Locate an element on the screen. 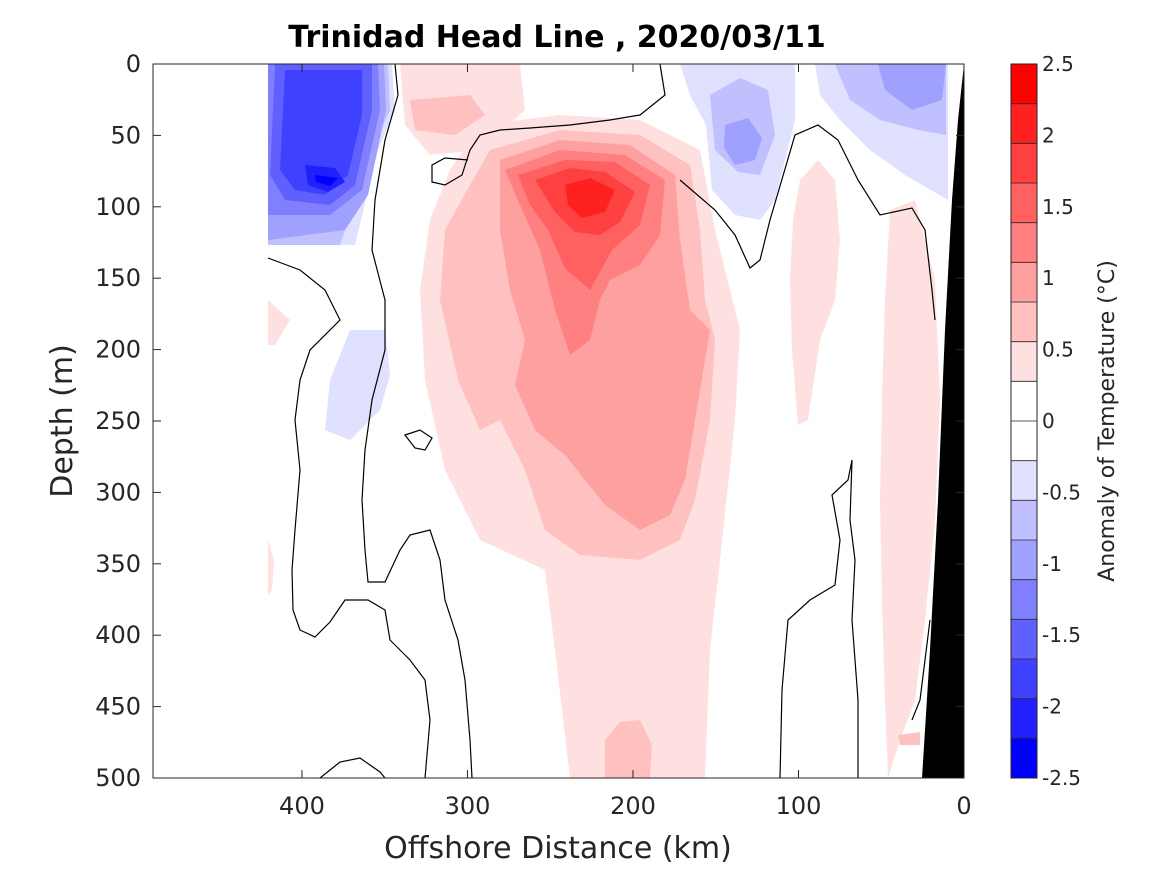  x-tick-label: 0 is located at coordinates (963, 806).